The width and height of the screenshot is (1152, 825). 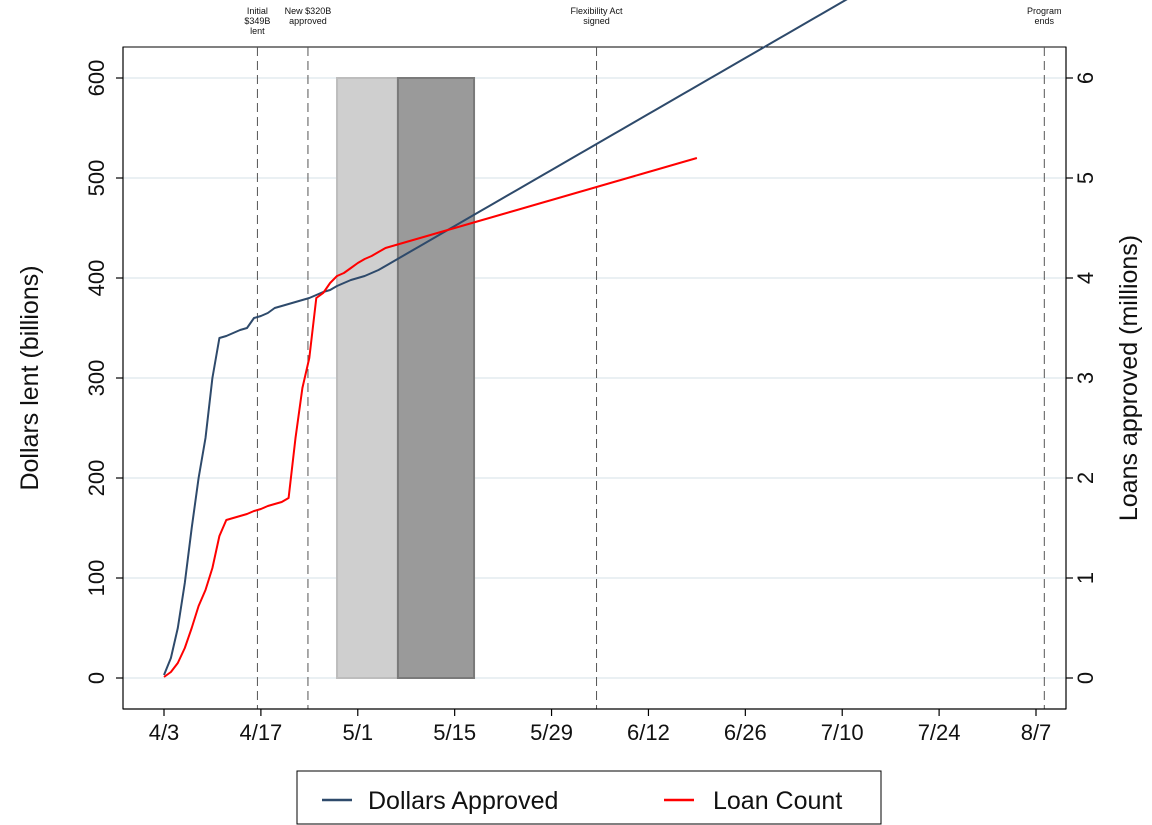 What do you see at coordinates (30, 377) in the screenshot?
I see `y-axis-left-title: Dollars lent (billions)` at bounding box center [30, 377].